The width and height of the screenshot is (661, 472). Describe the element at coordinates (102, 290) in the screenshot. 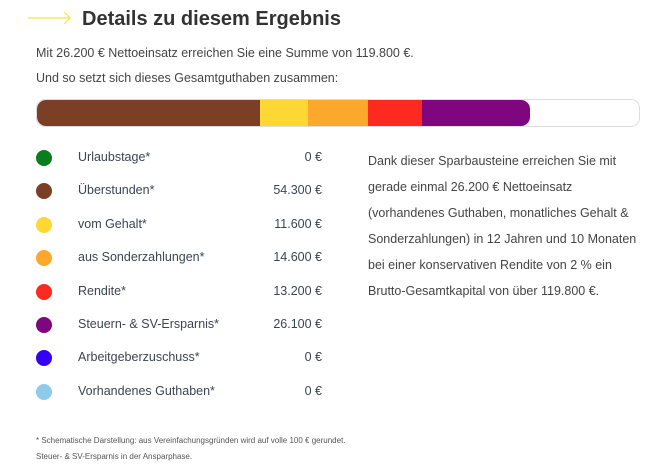

I see `legend-label: Rendite*` at that location.